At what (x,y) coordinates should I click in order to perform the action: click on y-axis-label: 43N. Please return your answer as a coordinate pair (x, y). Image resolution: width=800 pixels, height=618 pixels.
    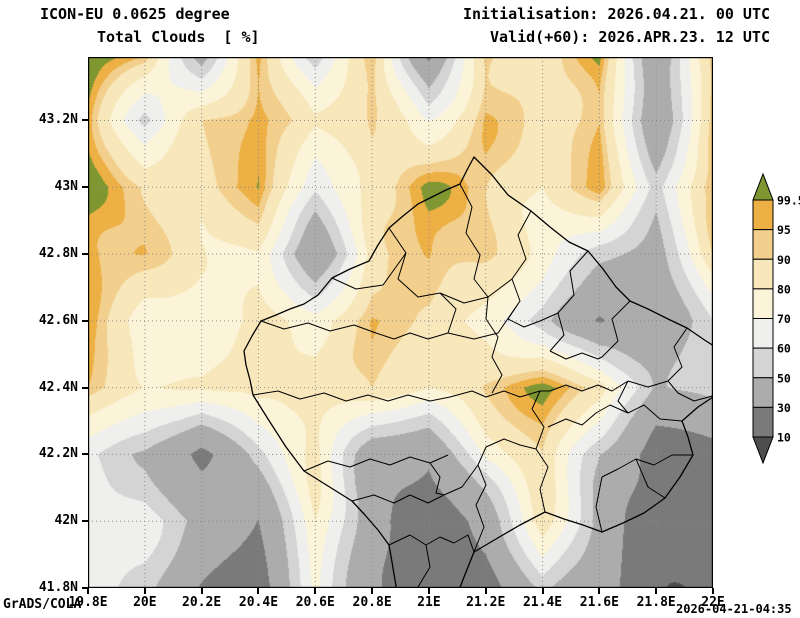
    Looking at the image, I should click on (66, 187).